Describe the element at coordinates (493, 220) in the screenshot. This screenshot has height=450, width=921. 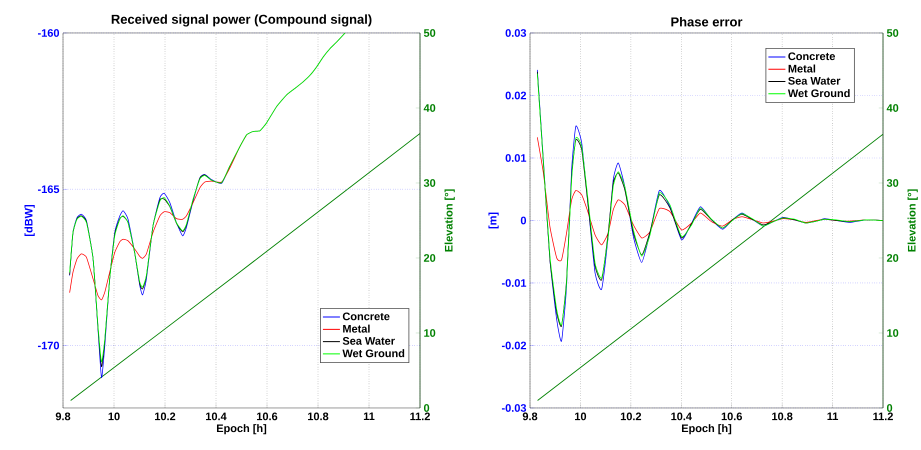
I see `y-axis-title: [m]` at that location.